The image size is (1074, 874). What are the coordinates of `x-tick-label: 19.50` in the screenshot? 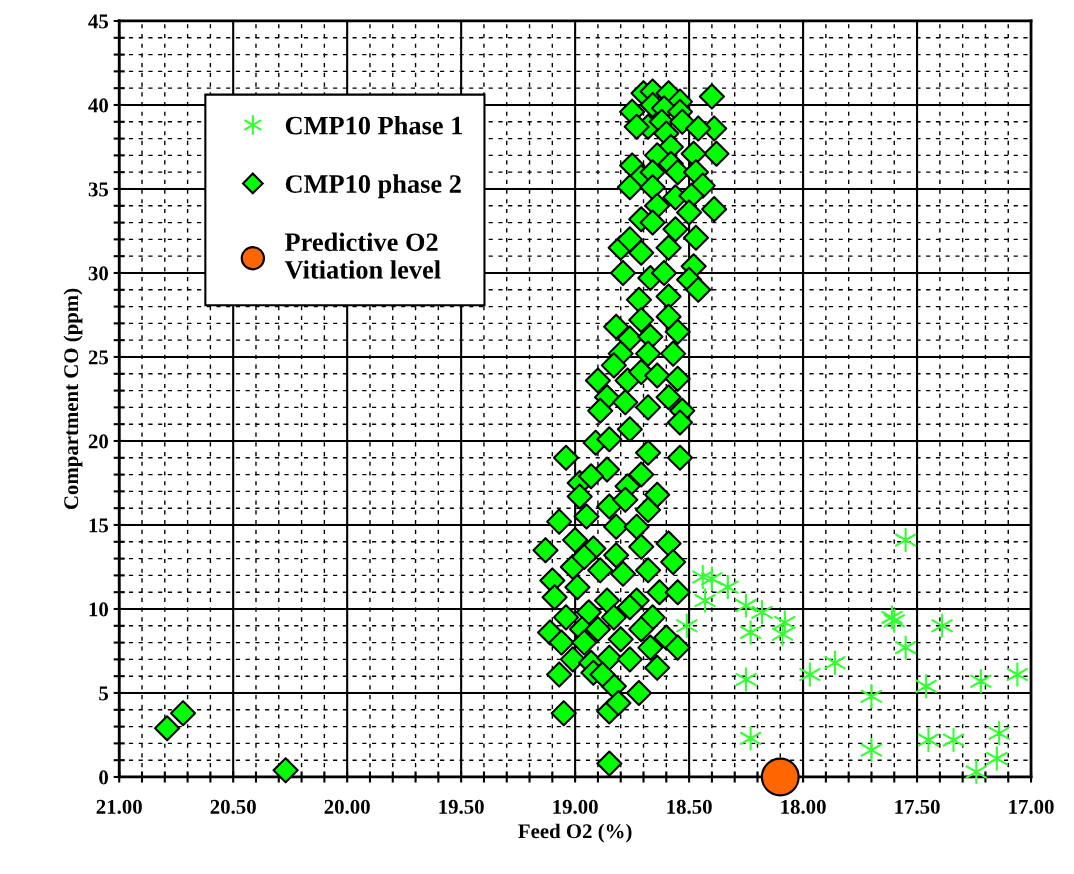 It's located at (461, 806).